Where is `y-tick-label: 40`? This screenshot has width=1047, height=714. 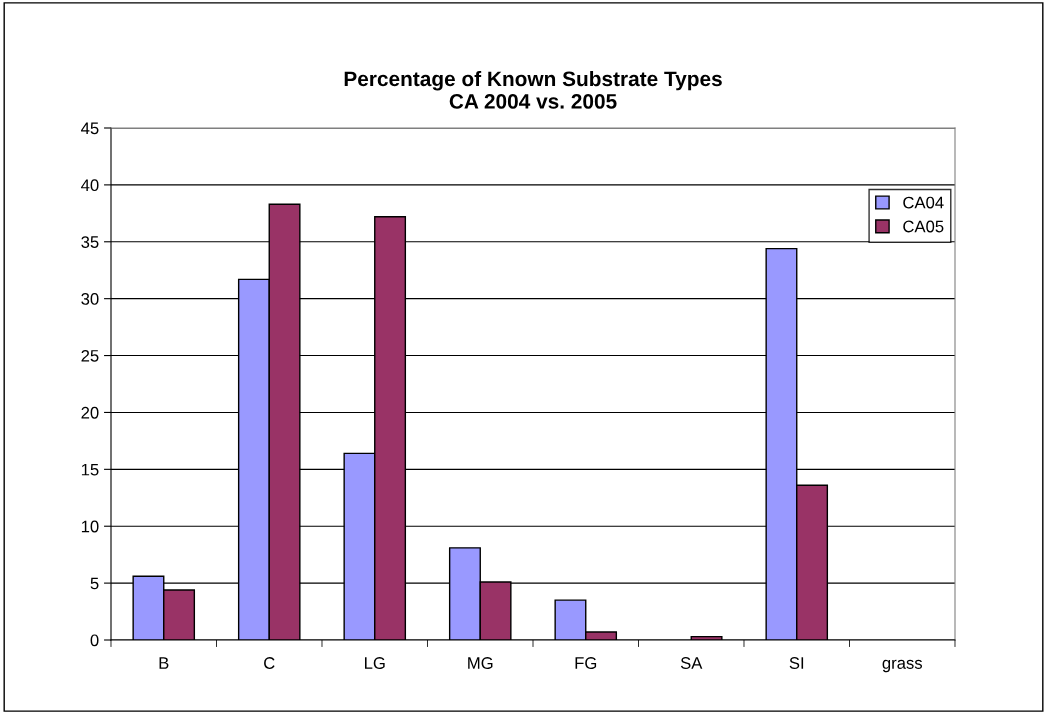
y-tick-label: 40 is located at coordinates (90, 185).